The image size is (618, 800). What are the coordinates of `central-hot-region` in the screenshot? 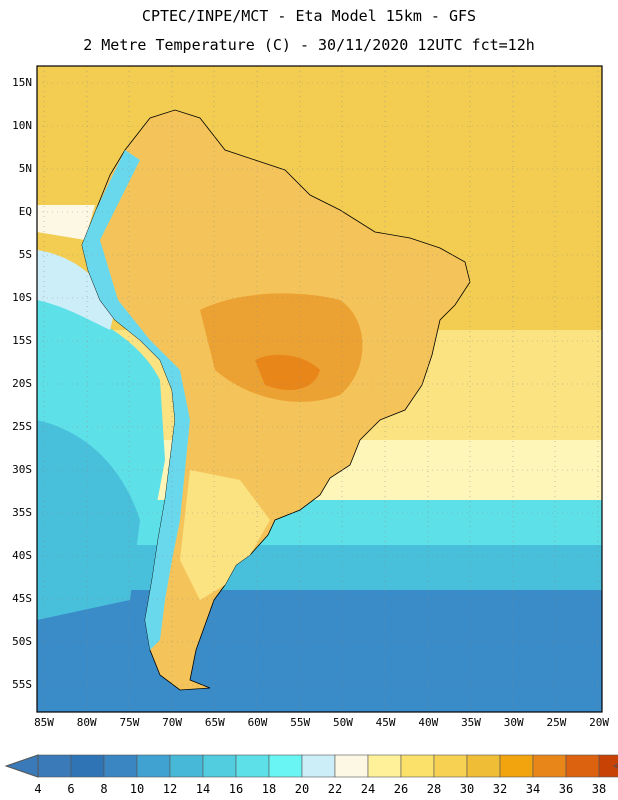 It's located at (281, 347).